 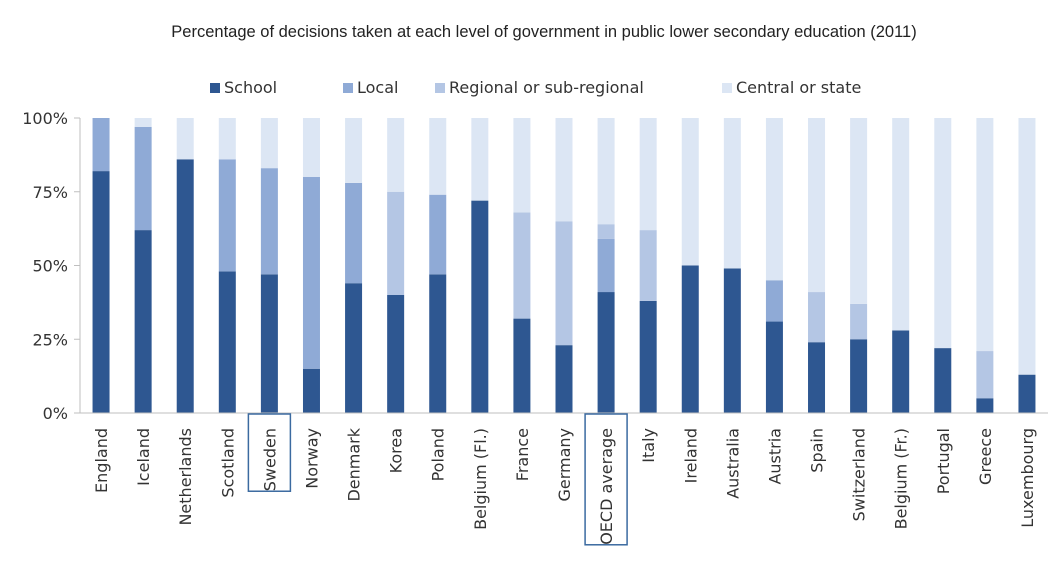 I want to click on y-tick-label: 50%, so click(x=50, y=266).